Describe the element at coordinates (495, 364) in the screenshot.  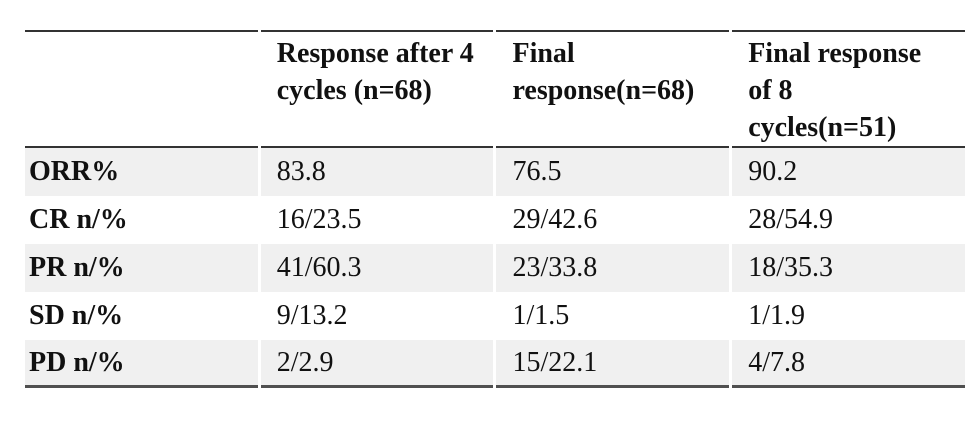
I see `table-row-pd: PD n/% 2/2.9 15/22.1 4/7.8` at that location.